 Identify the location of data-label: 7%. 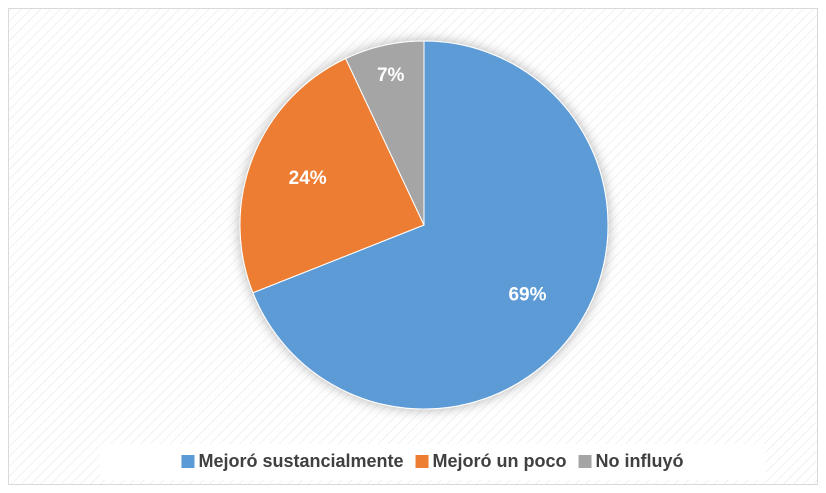
(391, 75).